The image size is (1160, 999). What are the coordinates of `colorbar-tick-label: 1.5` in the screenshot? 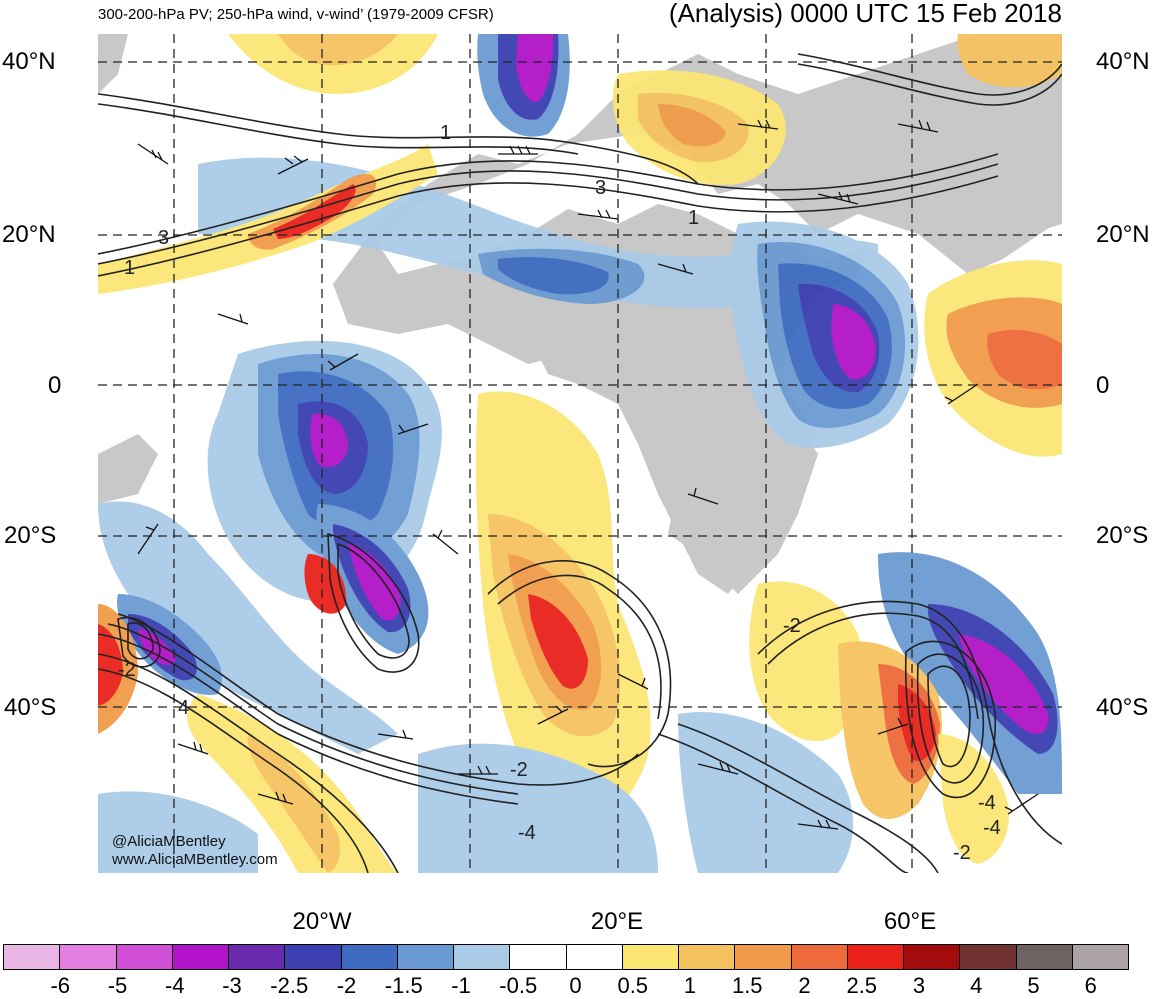 It's located at (747, 985).